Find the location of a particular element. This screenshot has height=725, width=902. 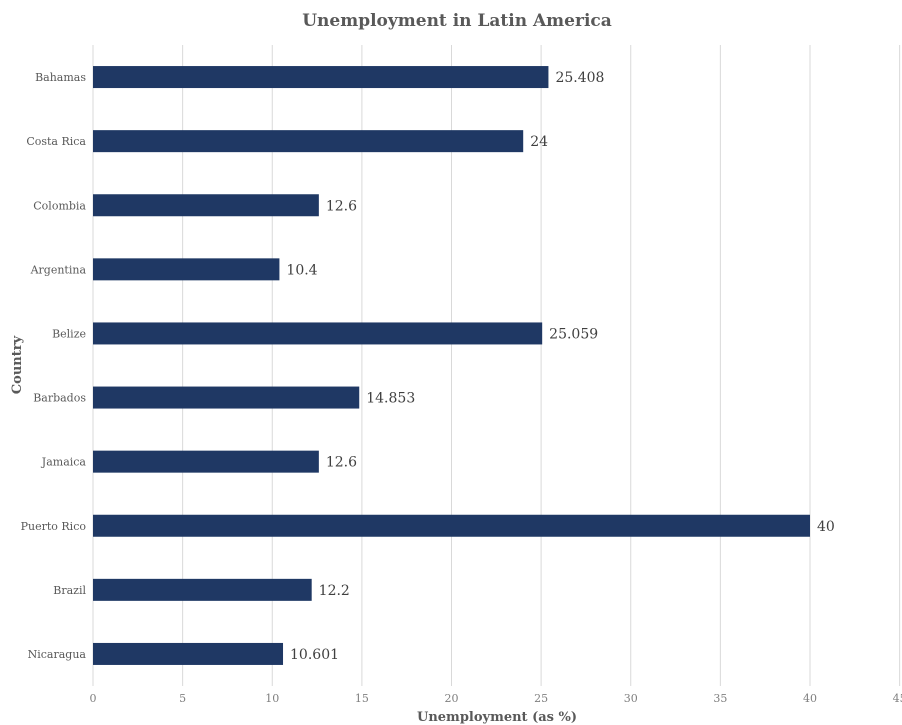

x-tick-label: 0 is located at coordinates (93, 698).